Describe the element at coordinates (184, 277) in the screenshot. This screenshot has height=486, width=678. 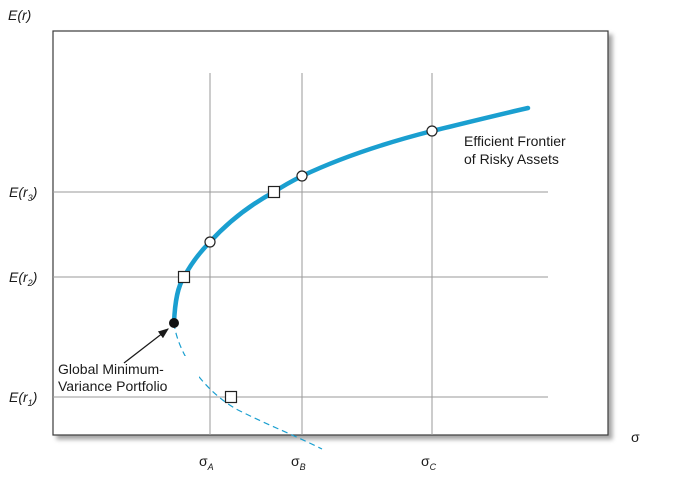
I see `min-variance-marker-er2` at that location.